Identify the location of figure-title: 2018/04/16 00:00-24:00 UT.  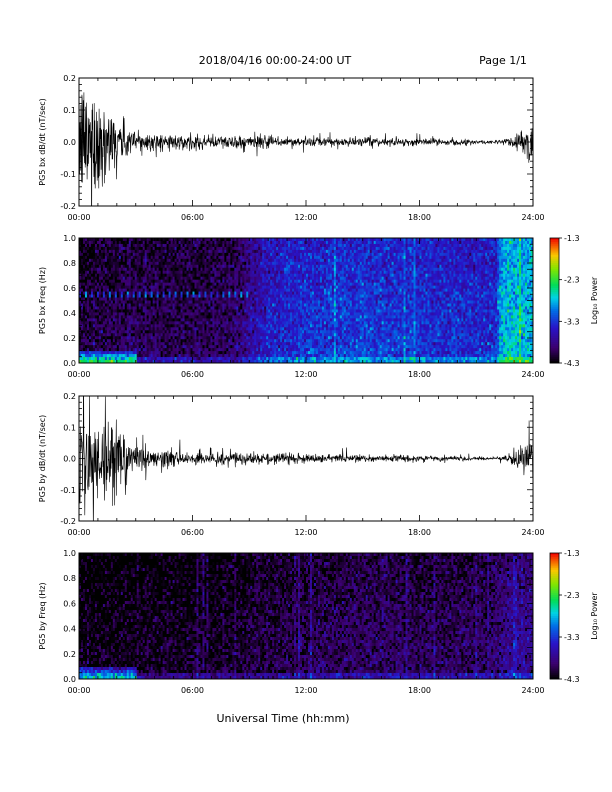
(275, 60).